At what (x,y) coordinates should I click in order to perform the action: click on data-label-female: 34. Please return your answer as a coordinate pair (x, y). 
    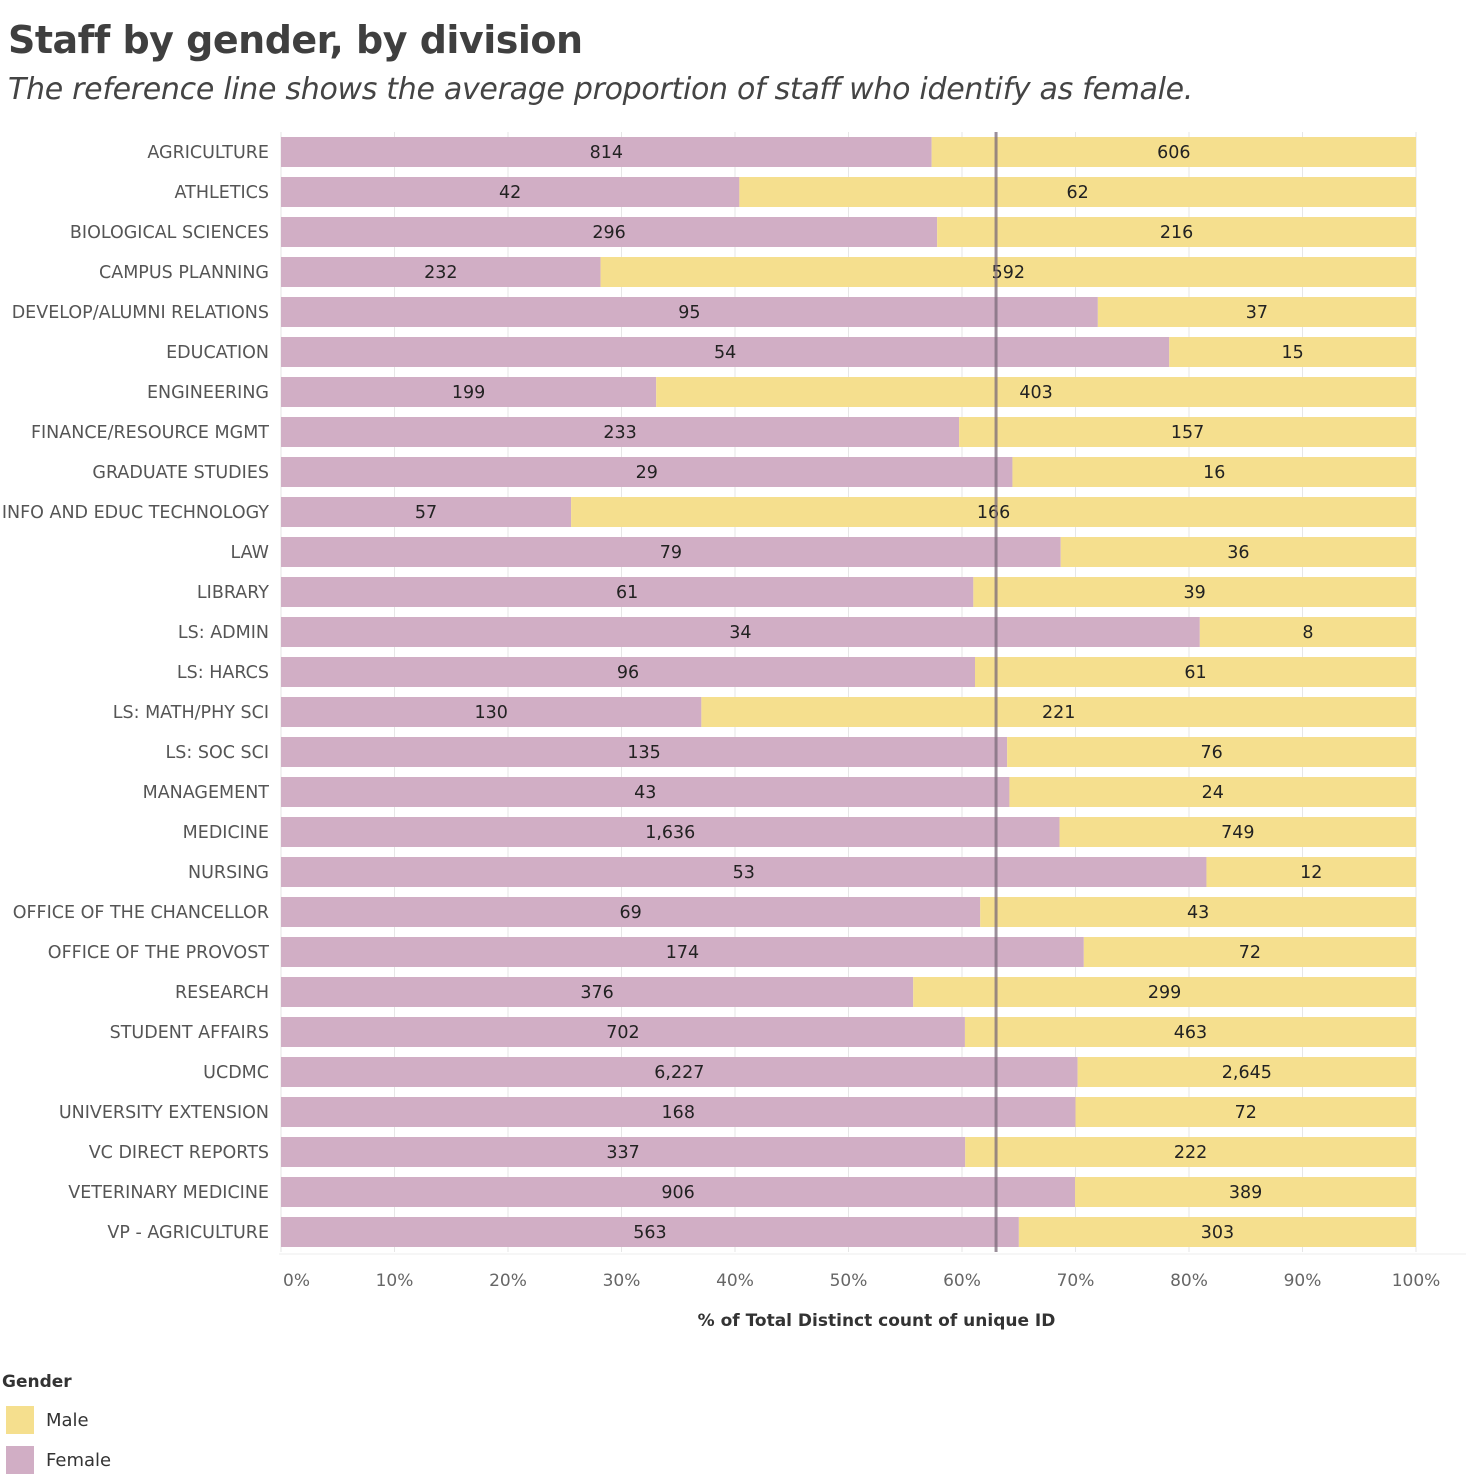
    Looking at the image, I should click on (740, 633).